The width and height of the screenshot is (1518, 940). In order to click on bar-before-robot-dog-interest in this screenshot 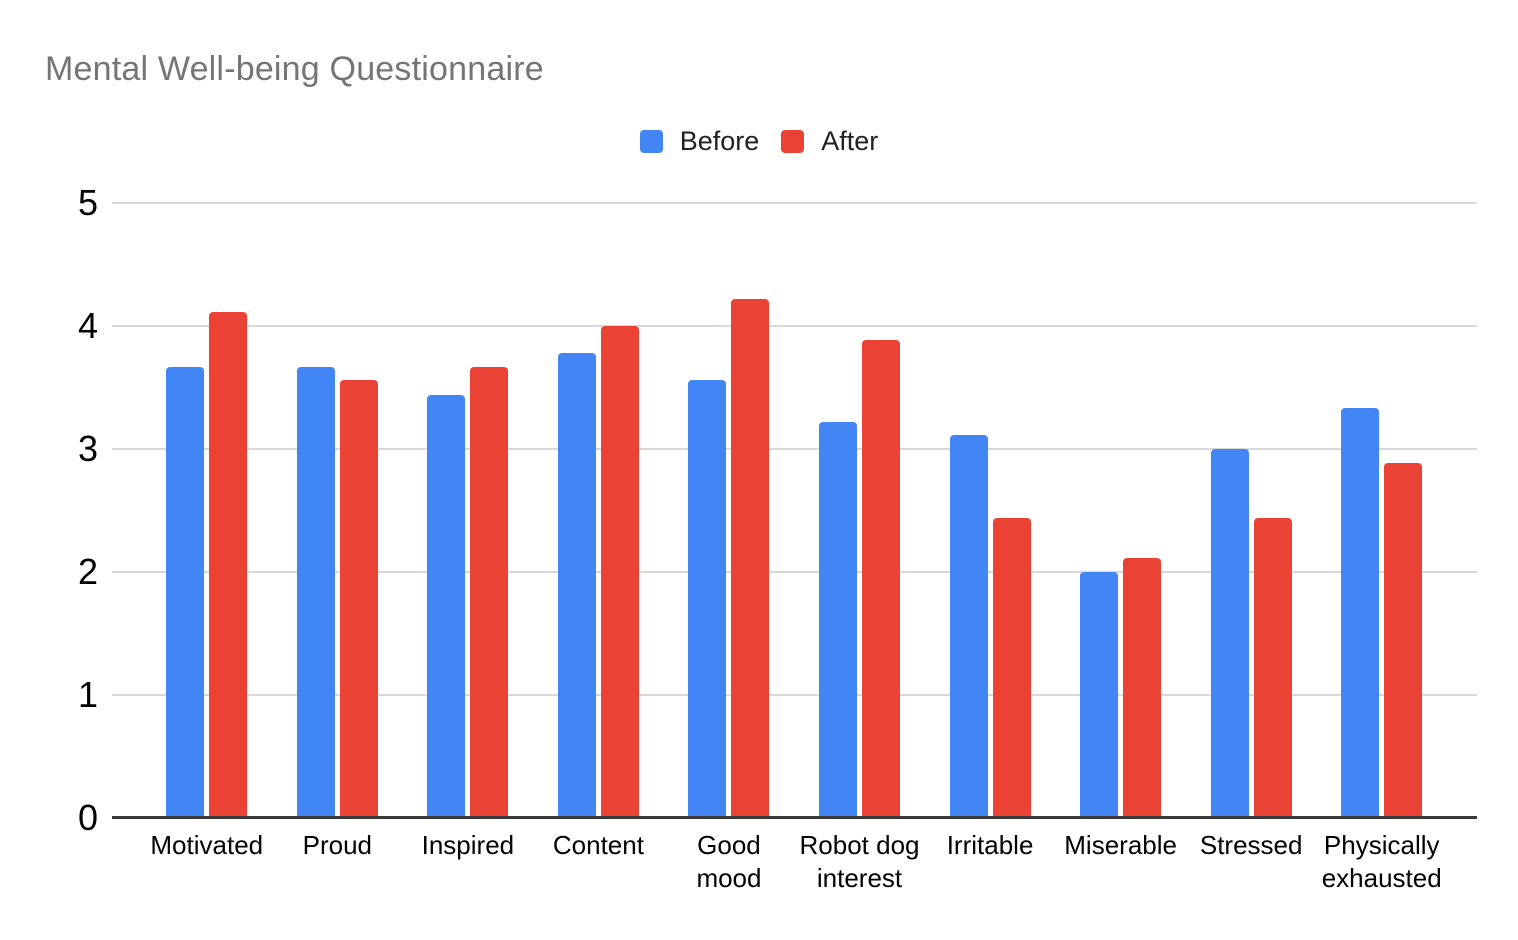, I will do `click(838, 620)`.